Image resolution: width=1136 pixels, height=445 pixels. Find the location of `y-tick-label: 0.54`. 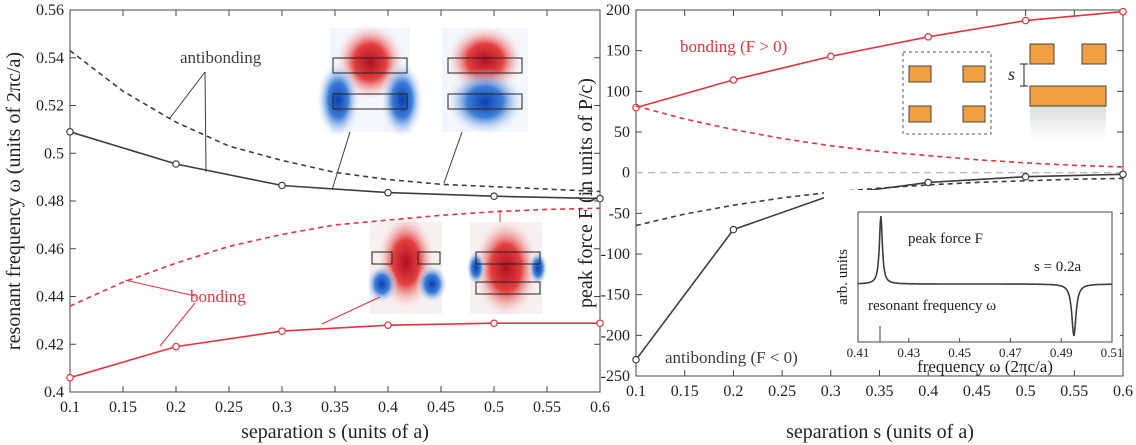

y-tick-label: 0.54 is located at coordinates (50, 58).